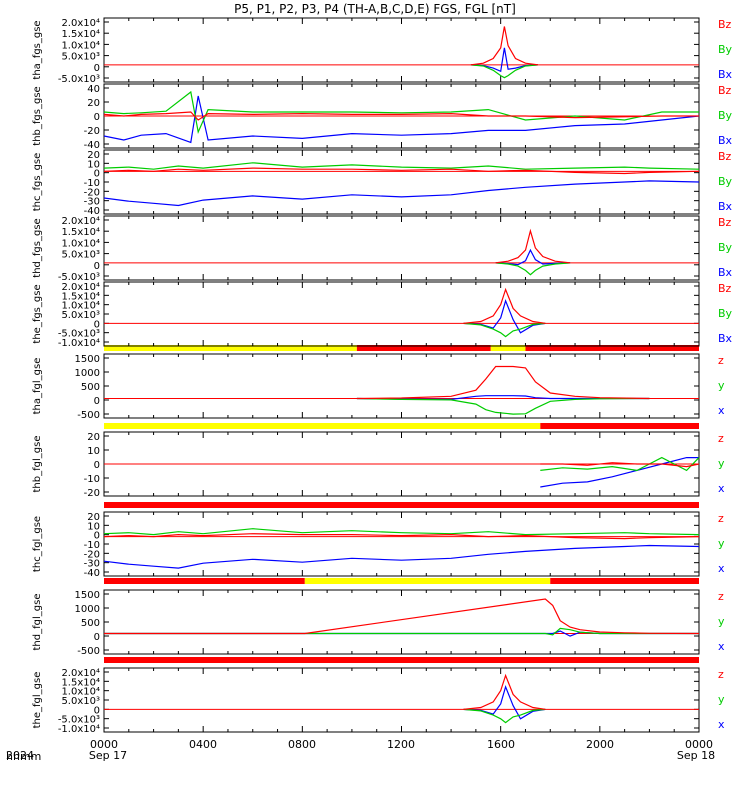 Image resolution: width=750 pixels, height=800 pixels. Describe the element at coordinates (92, 211) in the screenshot. I see `y-tick-label-2-6: -40` at that location.